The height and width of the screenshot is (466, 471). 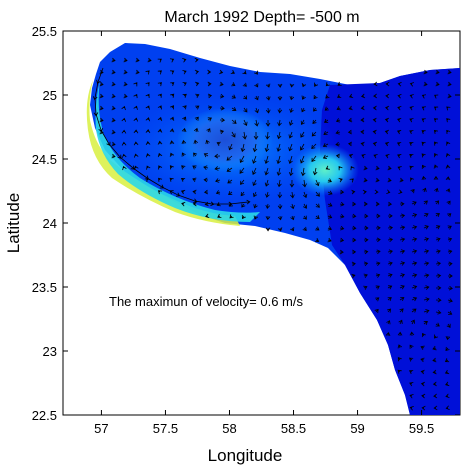 I want to click on velocity-annotation: The maximun of velocity= 0.6 m/s, so click(x=206, y=301).